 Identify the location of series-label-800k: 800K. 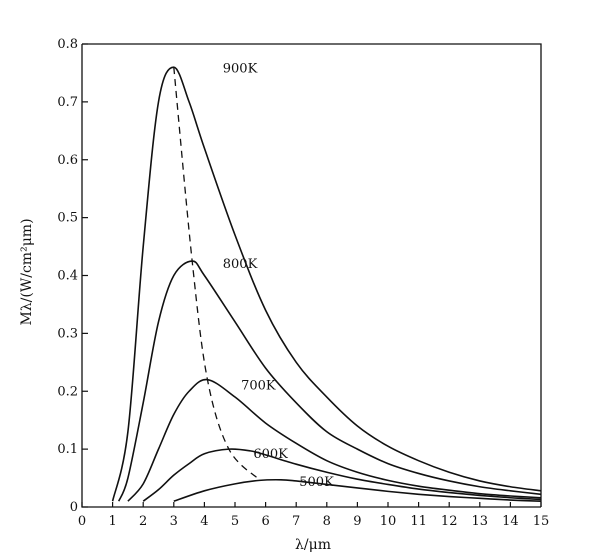
(240, 264).